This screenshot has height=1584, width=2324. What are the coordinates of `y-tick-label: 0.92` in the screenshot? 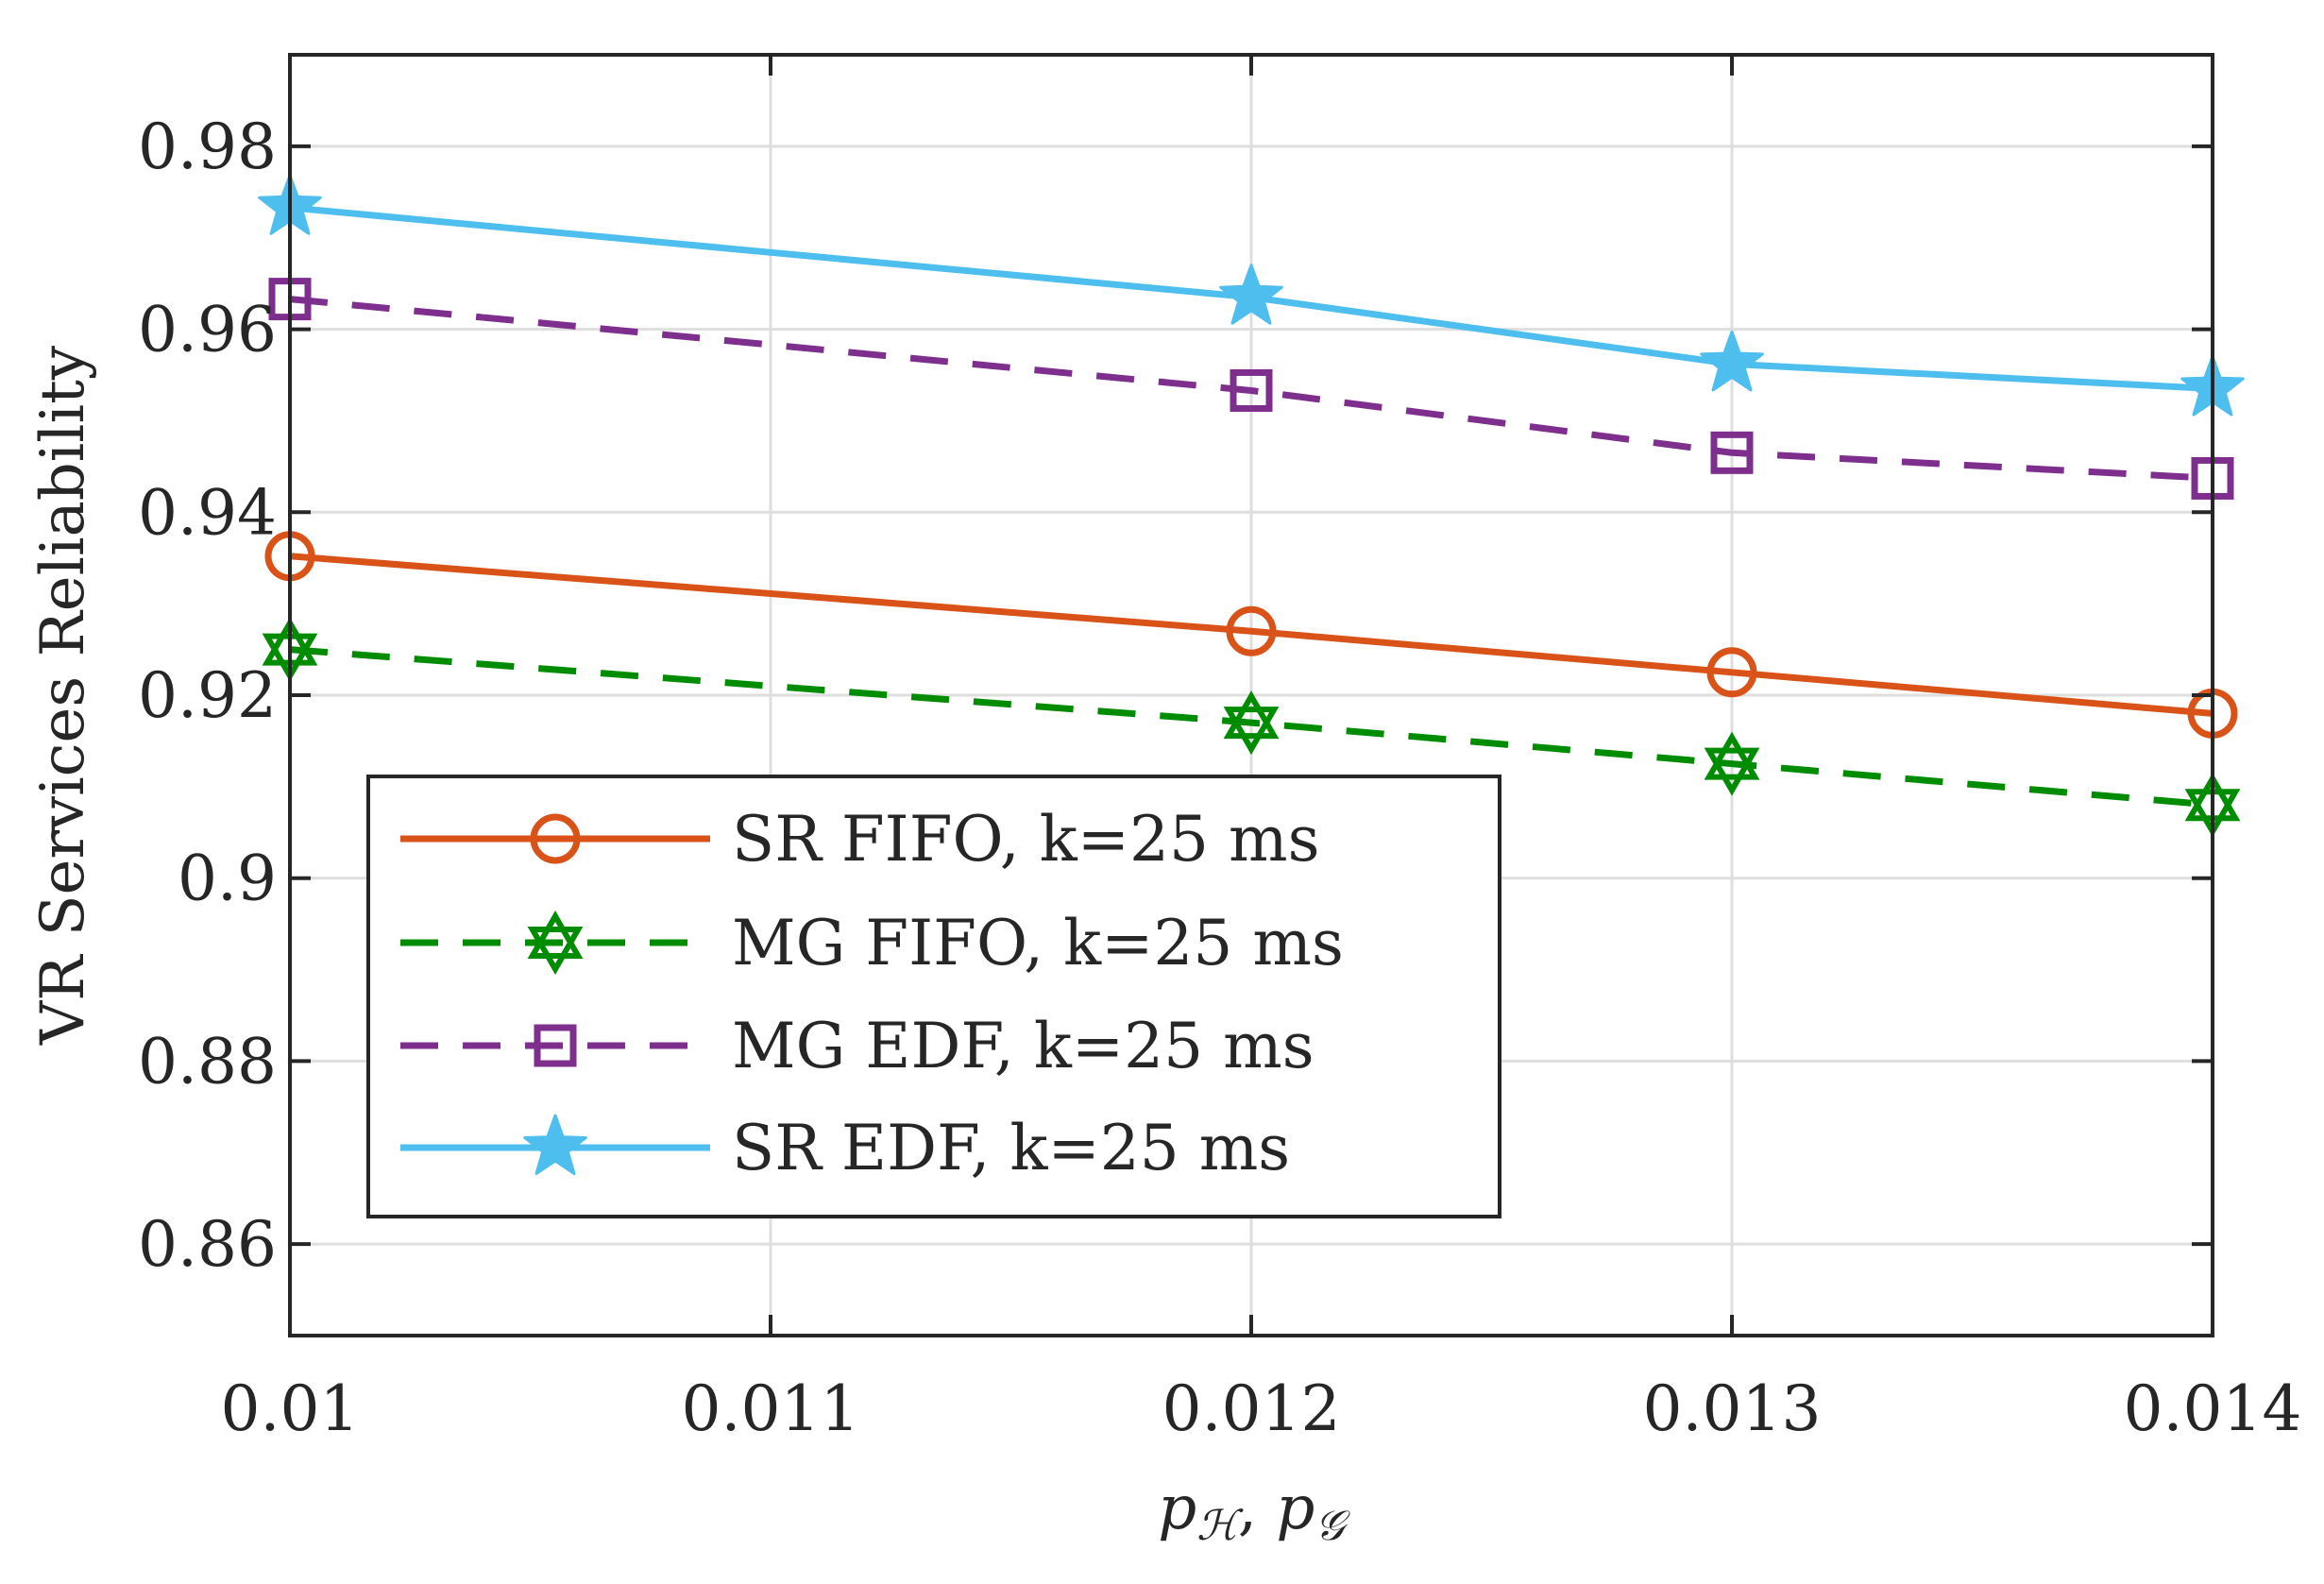 It's located at (207, 695).